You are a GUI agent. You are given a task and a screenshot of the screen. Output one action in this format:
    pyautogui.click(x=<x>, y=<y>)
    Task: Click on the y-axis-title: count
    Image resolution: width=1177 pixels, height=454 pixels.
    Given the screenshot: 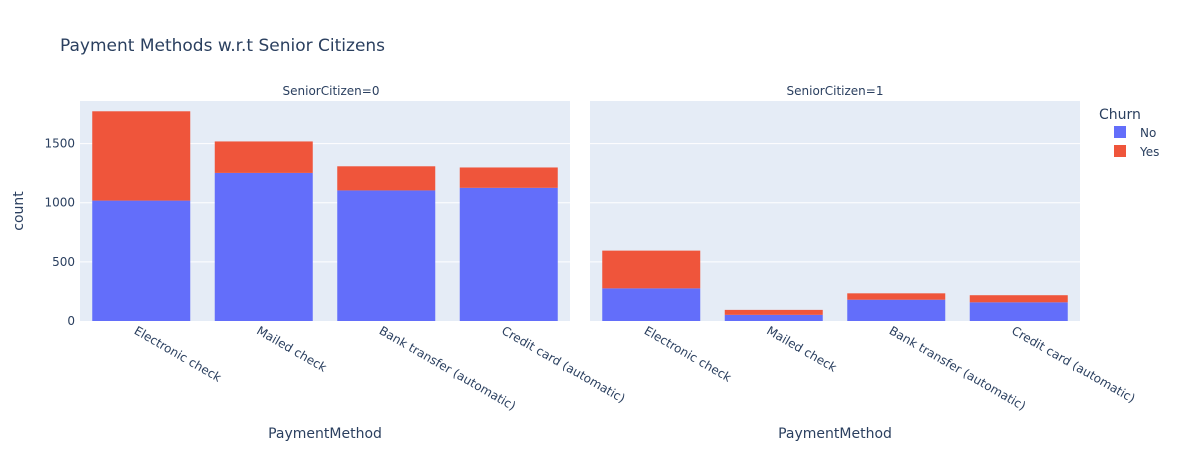 What is the action you would take?
    pyautogui.click(x=19, y=211)
    